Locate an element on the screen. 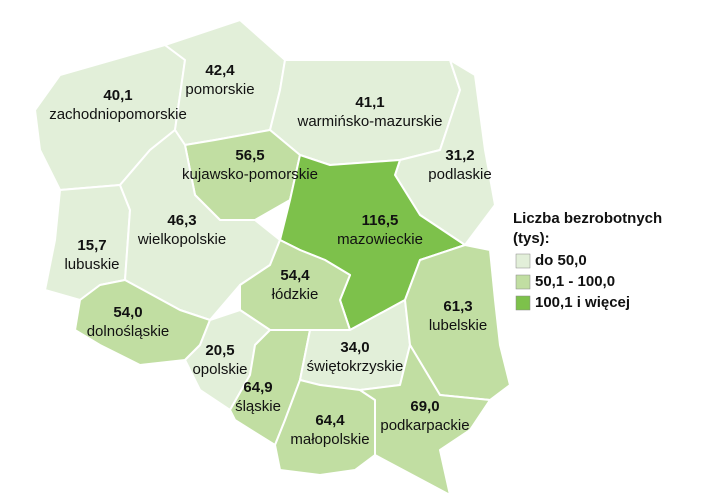 This screenshot has width=710, height=499. legend-title: (tys): is located at coordinates (531, 238).